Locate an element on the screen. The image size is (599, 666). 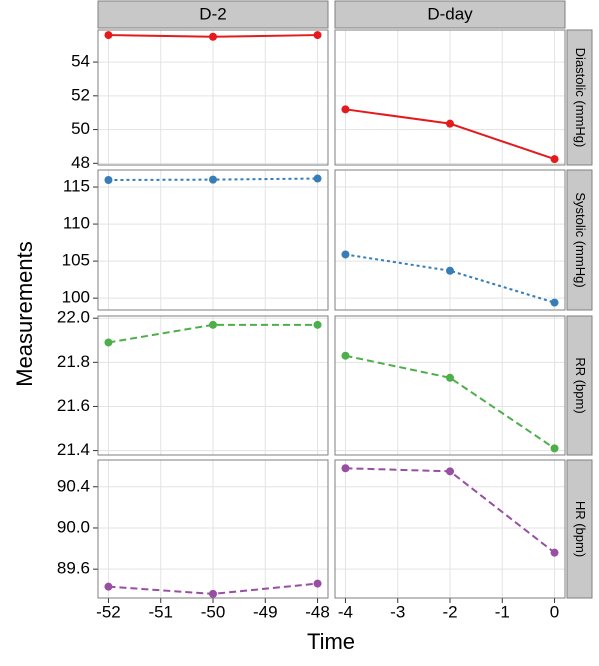
x-tick-label: -3 is located at coordinates (397, 611).